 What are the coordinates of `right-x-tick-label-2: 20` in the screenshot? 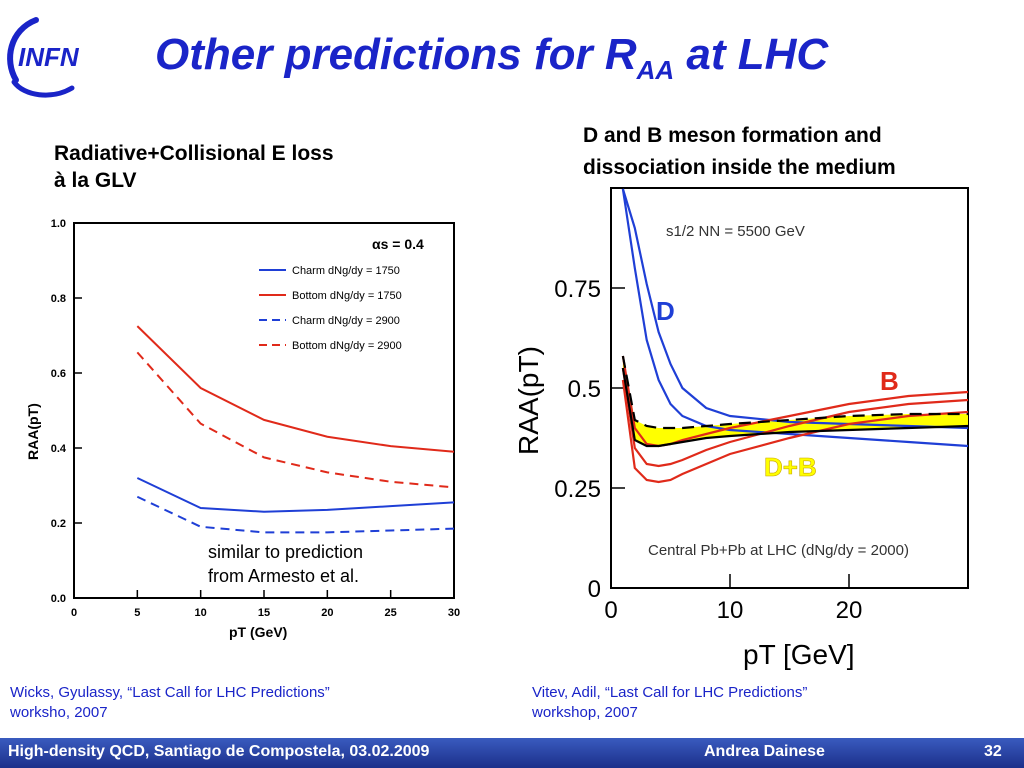 It's located at (849, 610).